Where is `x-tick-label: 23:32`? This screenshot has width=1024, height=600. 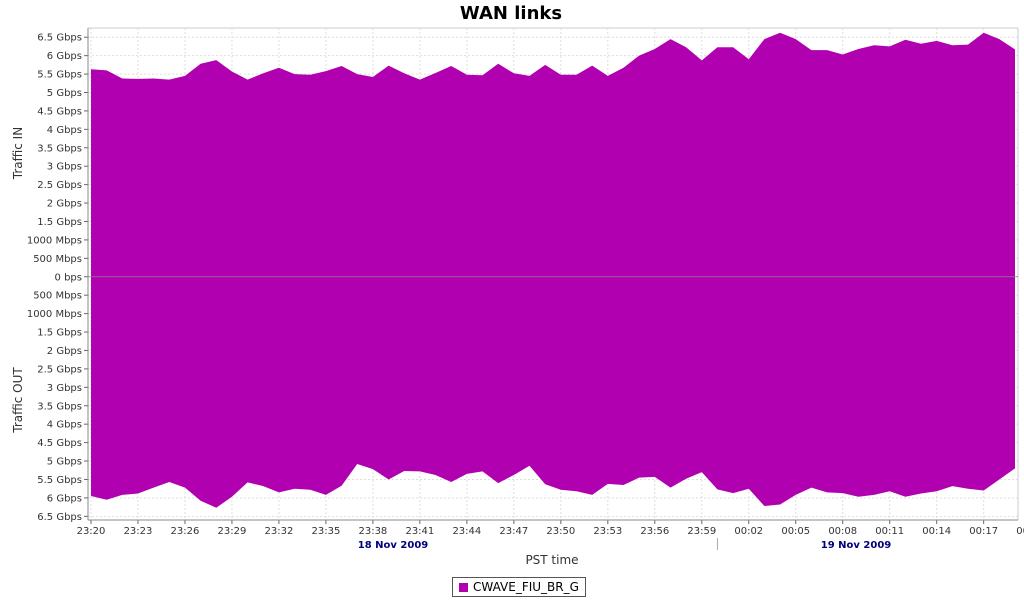 x-tick-label: 23:32 is located at coordinates (279, 531).